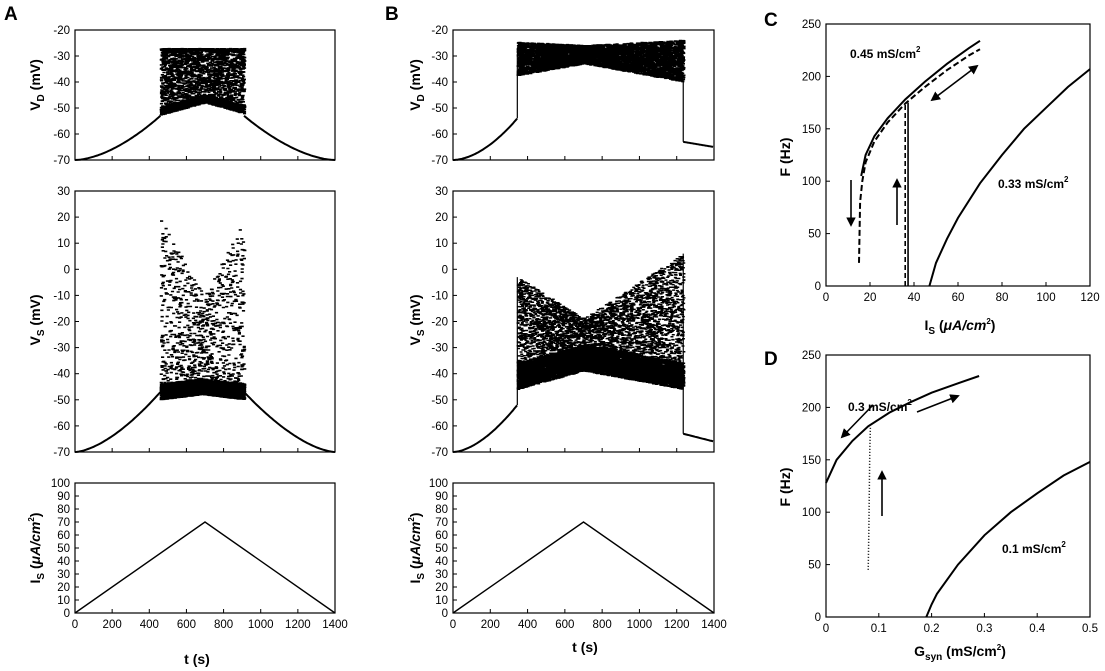 The width and height of the screenshot is (1105, 671). Describe the element at coordinates (914, 298) in the screenshot. I see `x-tick-label: 40` at that location.